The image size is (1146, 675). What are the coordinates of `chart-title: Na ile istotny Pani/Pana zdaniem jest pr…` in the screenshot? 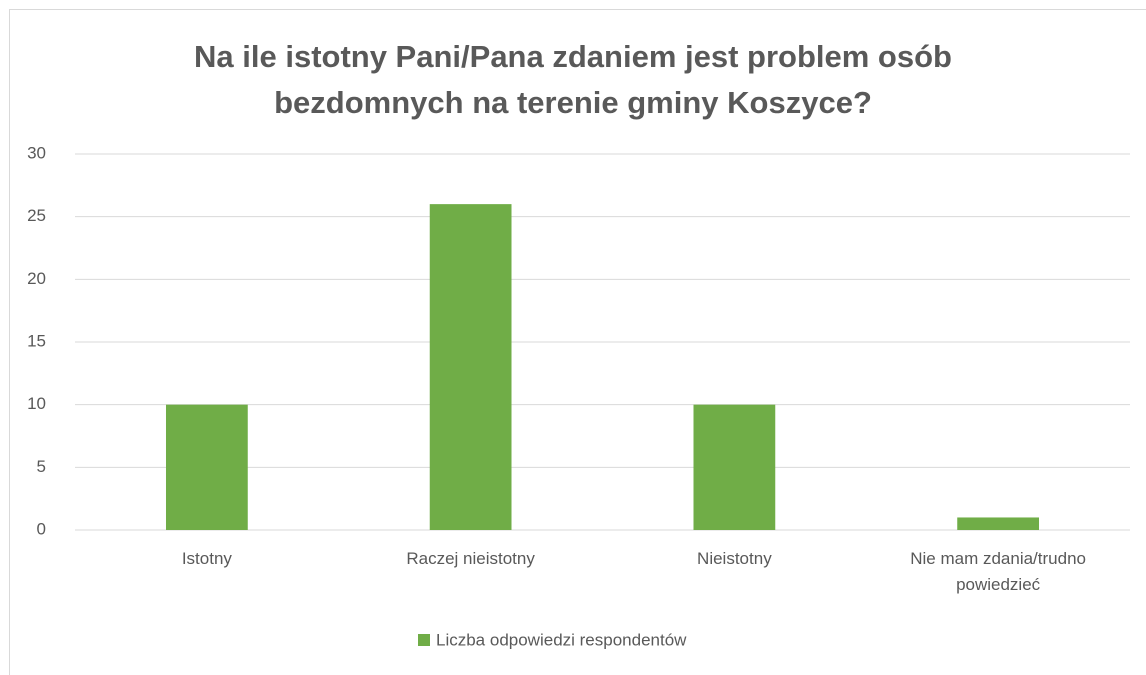 It's located at (573, 79).